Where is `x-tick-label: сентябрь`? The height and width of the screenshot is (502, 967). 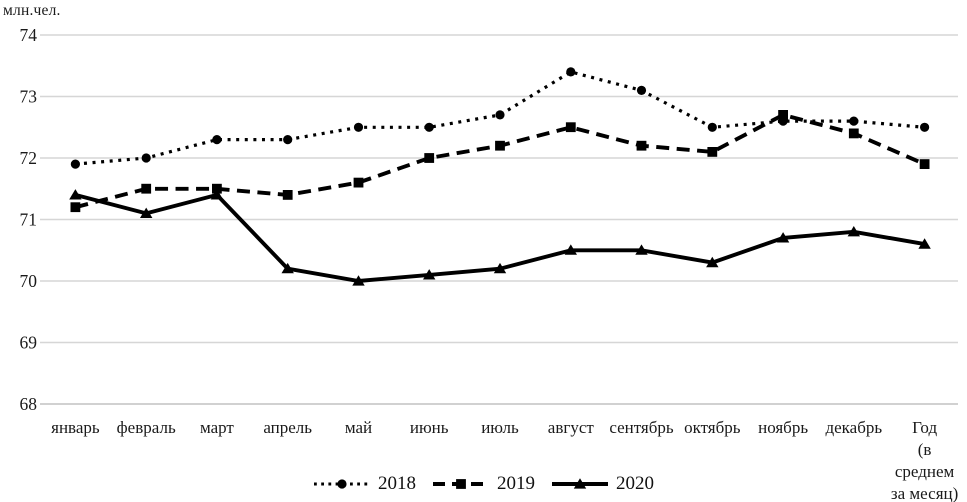
x-tick-label: сентябрь is located at coordinates (641, 427).